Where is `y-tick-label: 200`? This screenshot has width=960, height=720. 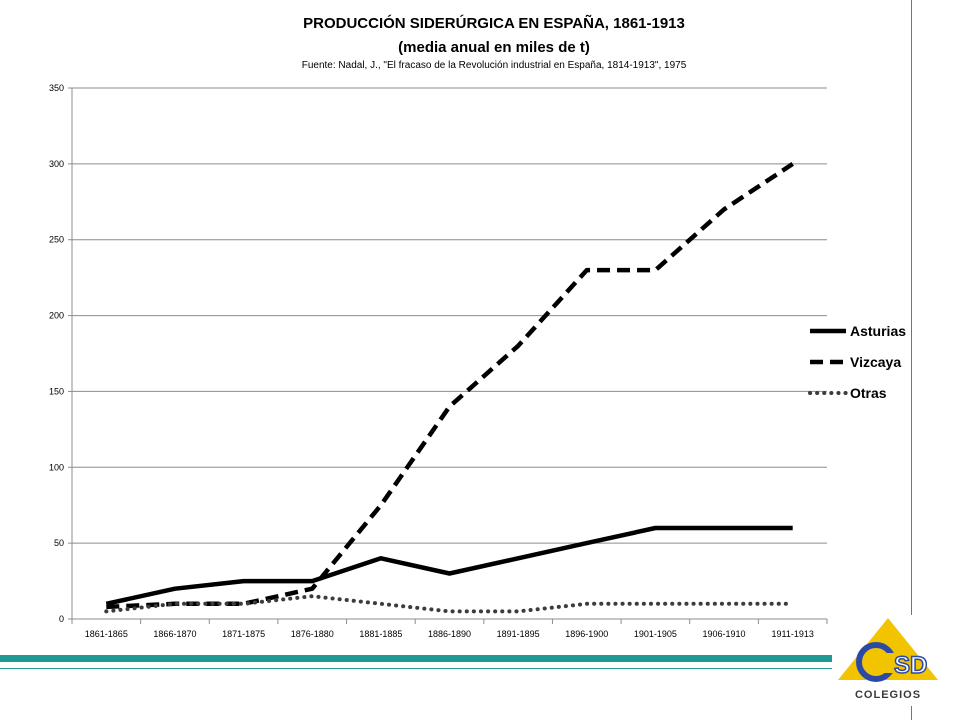 y-tick-label: 200 is located at coordinates (56, 316).